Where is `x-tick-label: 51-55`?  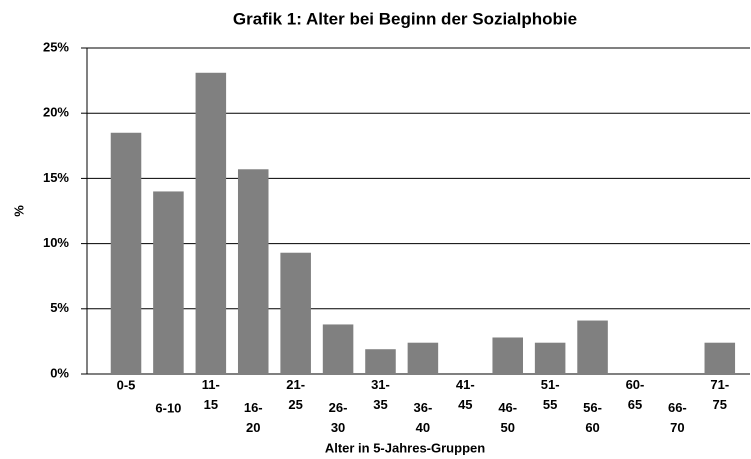
x-tick-label: 51-55 is located at coordinates (550, 394).